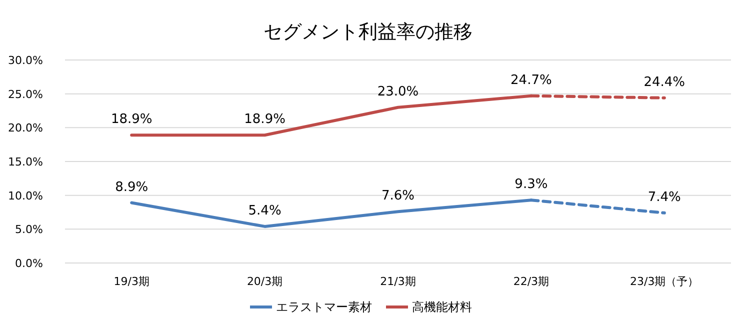  What do you see at coordinates (665, 82) in the screenshot?
I see `data-label: 24.4%` at bounding box center [665, 82].